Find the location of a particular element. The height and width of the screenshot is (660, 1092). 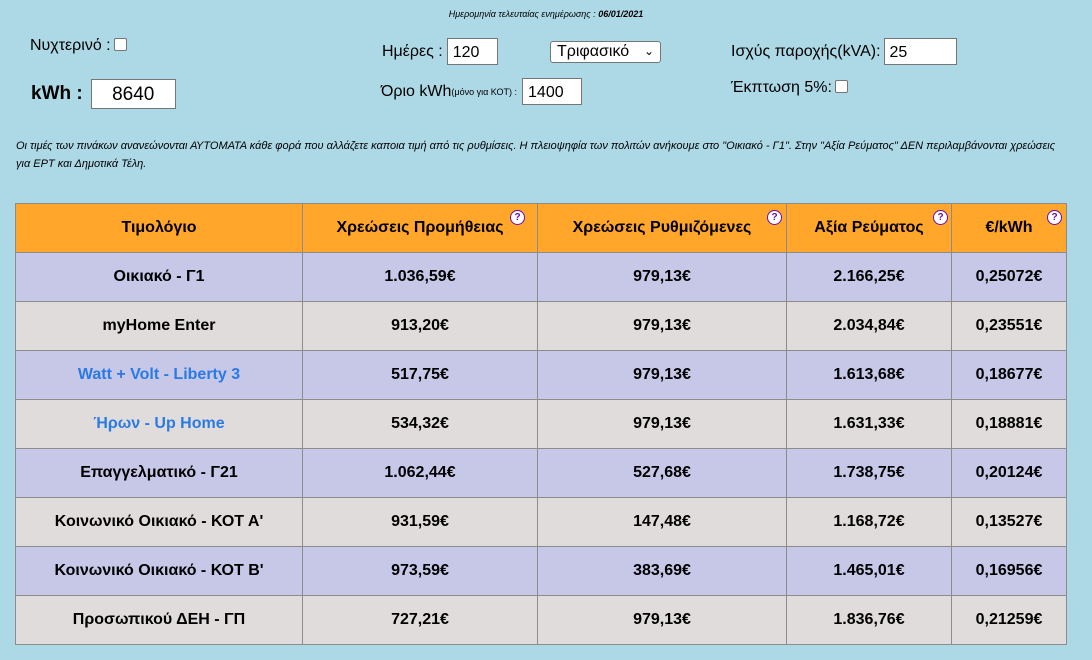

per-kwh: 0,13527€ is located at coordinates (1009, 522).